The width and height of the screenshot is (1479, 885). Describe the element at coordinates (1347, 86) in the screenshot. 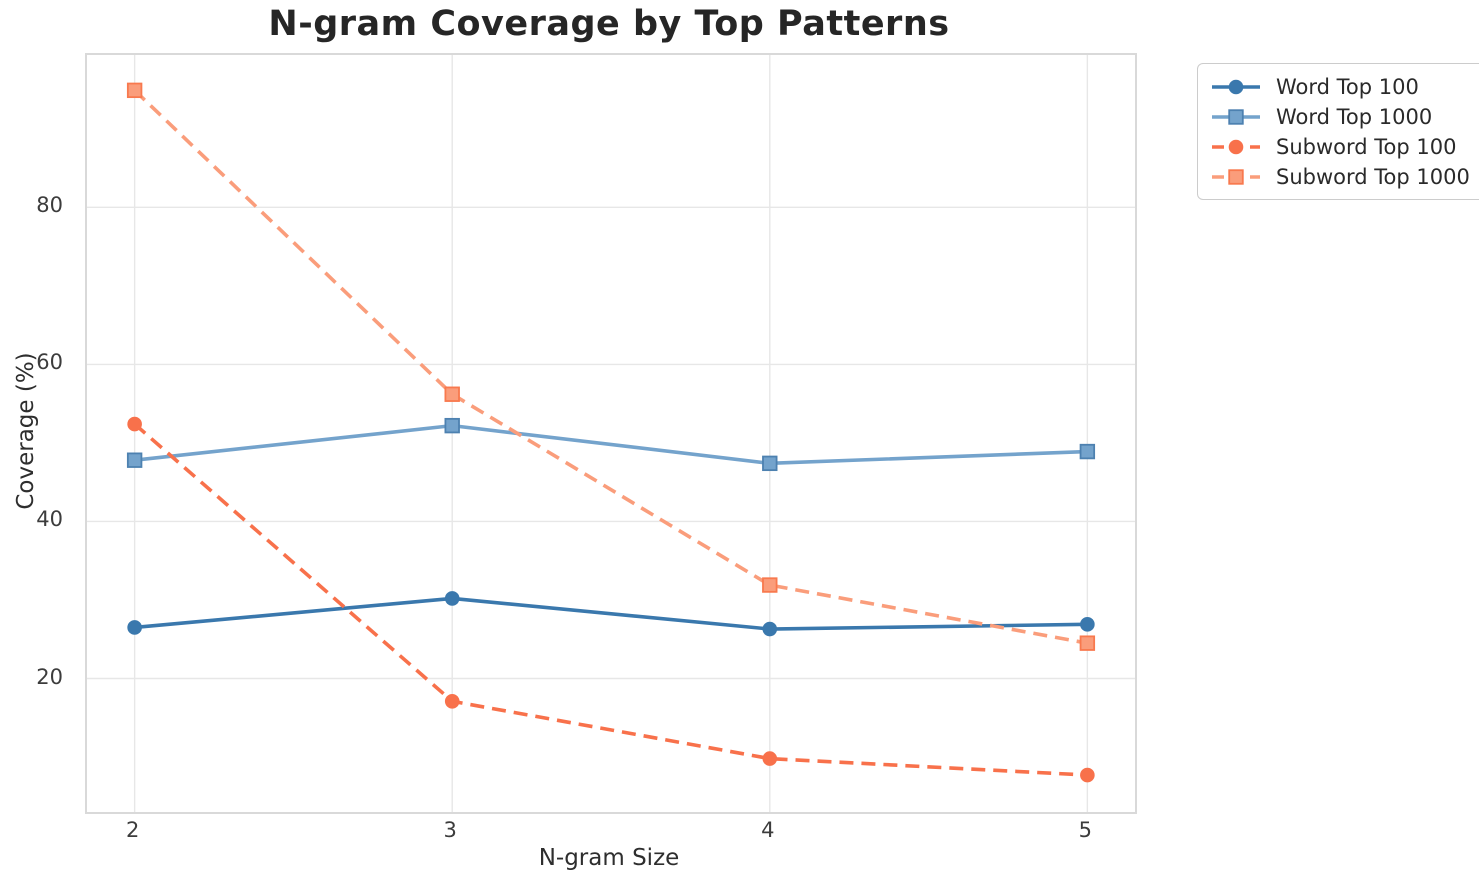

I see `legend-label: Word Top 100` at that location.